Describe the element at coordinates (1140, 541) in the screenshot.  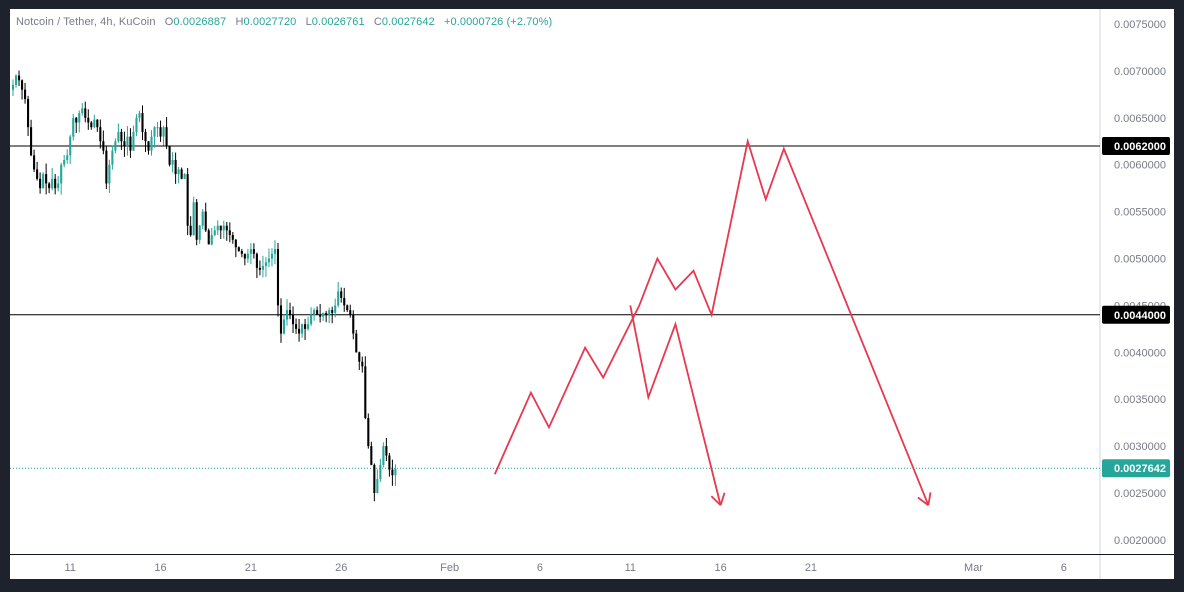
I see `y-tick-label: 0.0020000` at that location.